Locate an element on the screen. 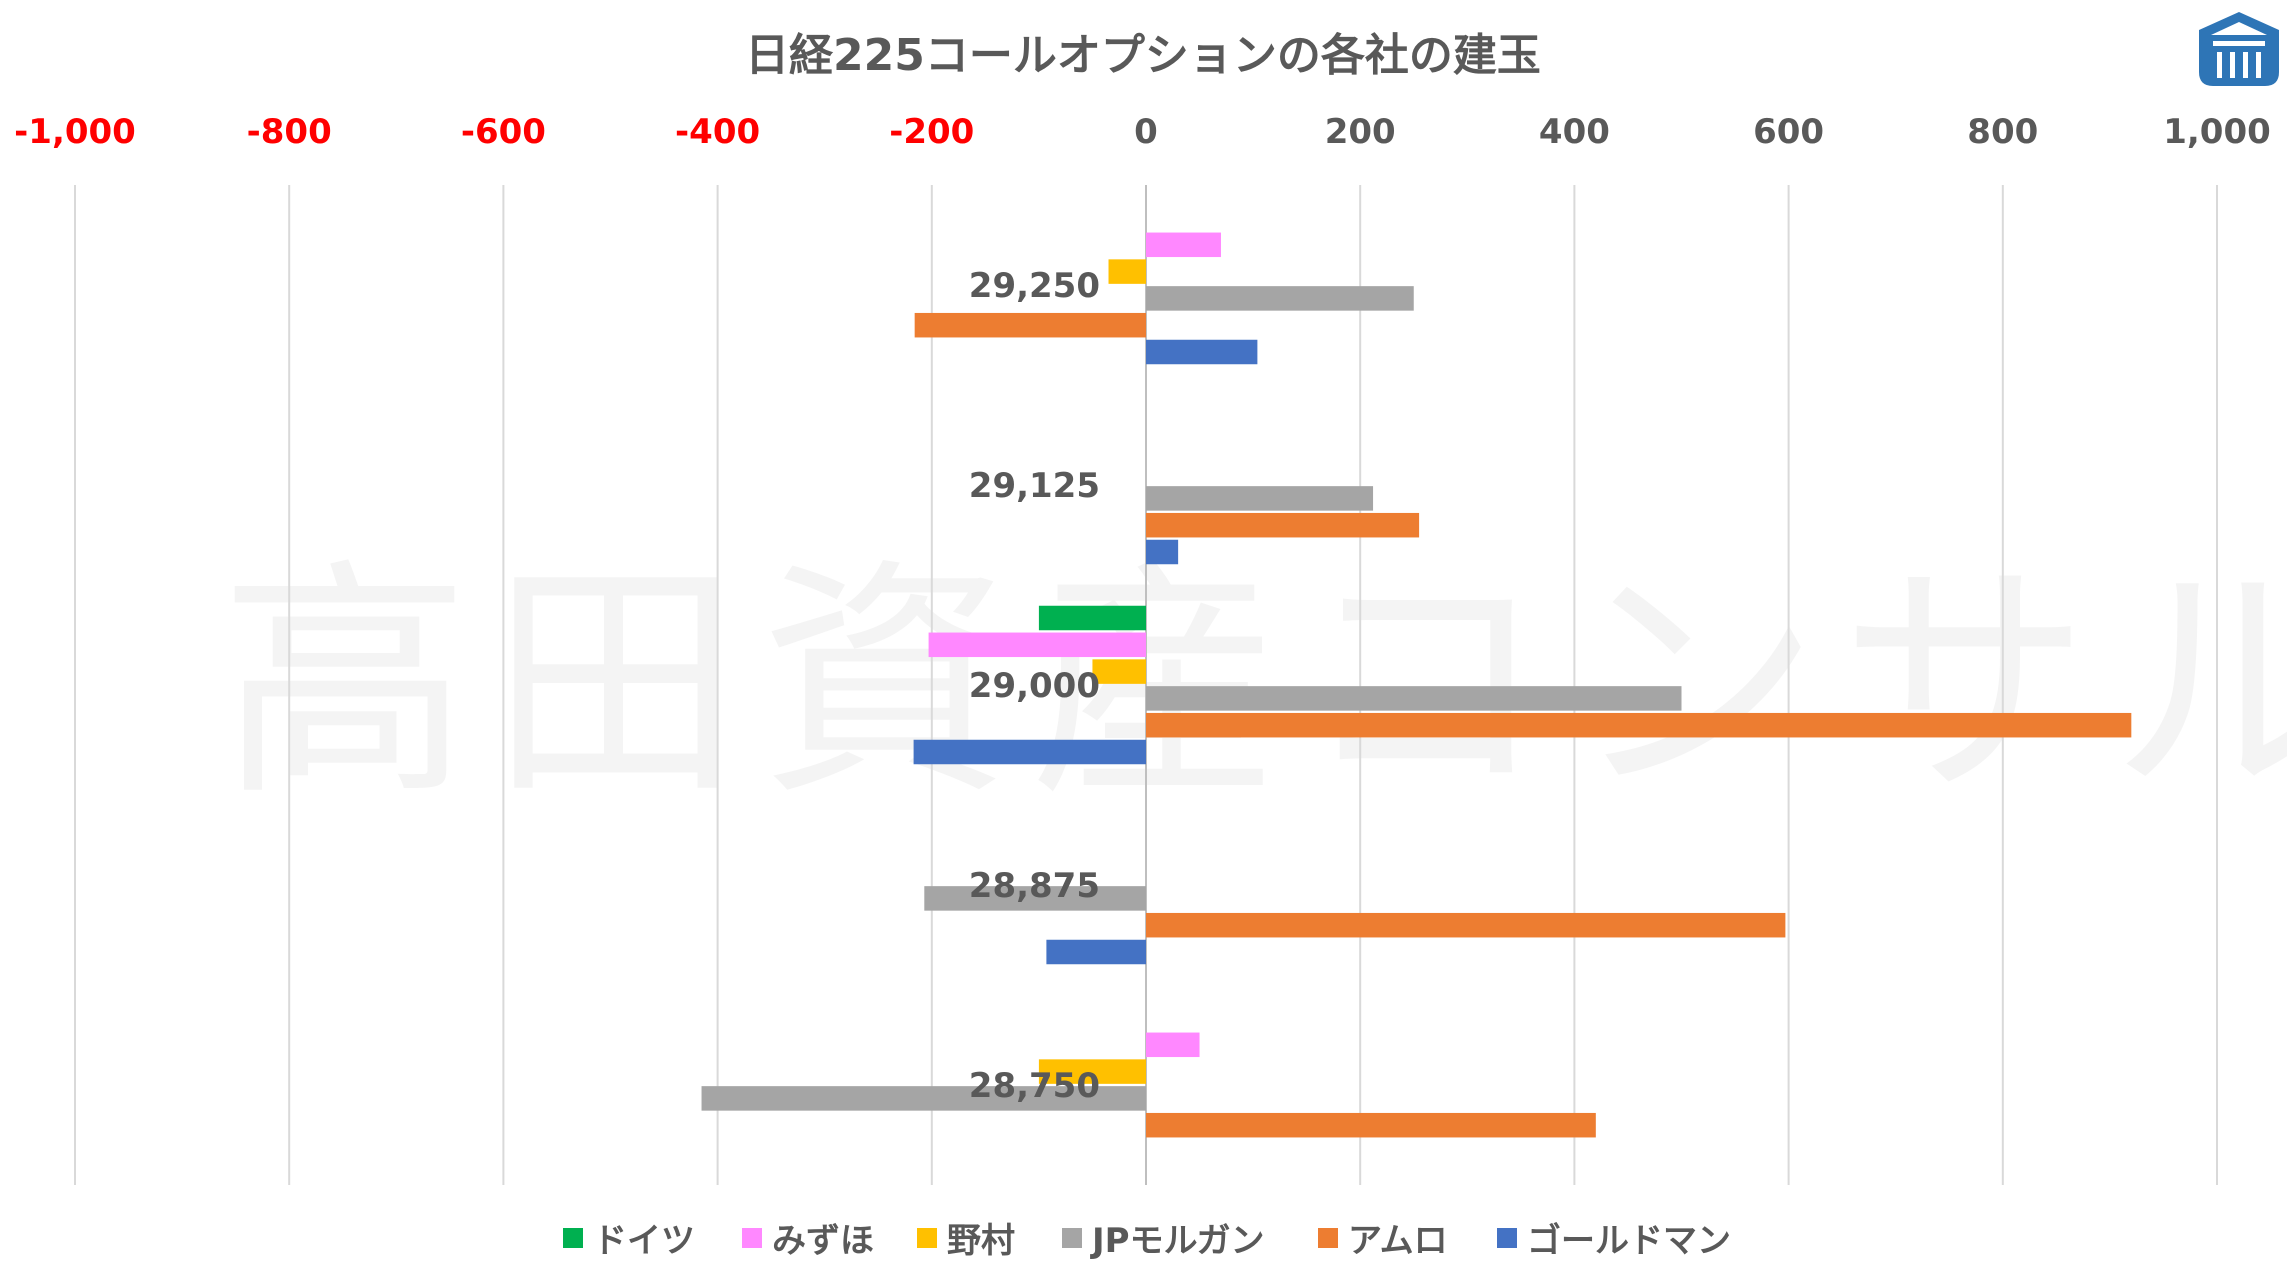 The image size is (2287, 1286). legend-label: みずほ is located at coordinates (823, 1241).